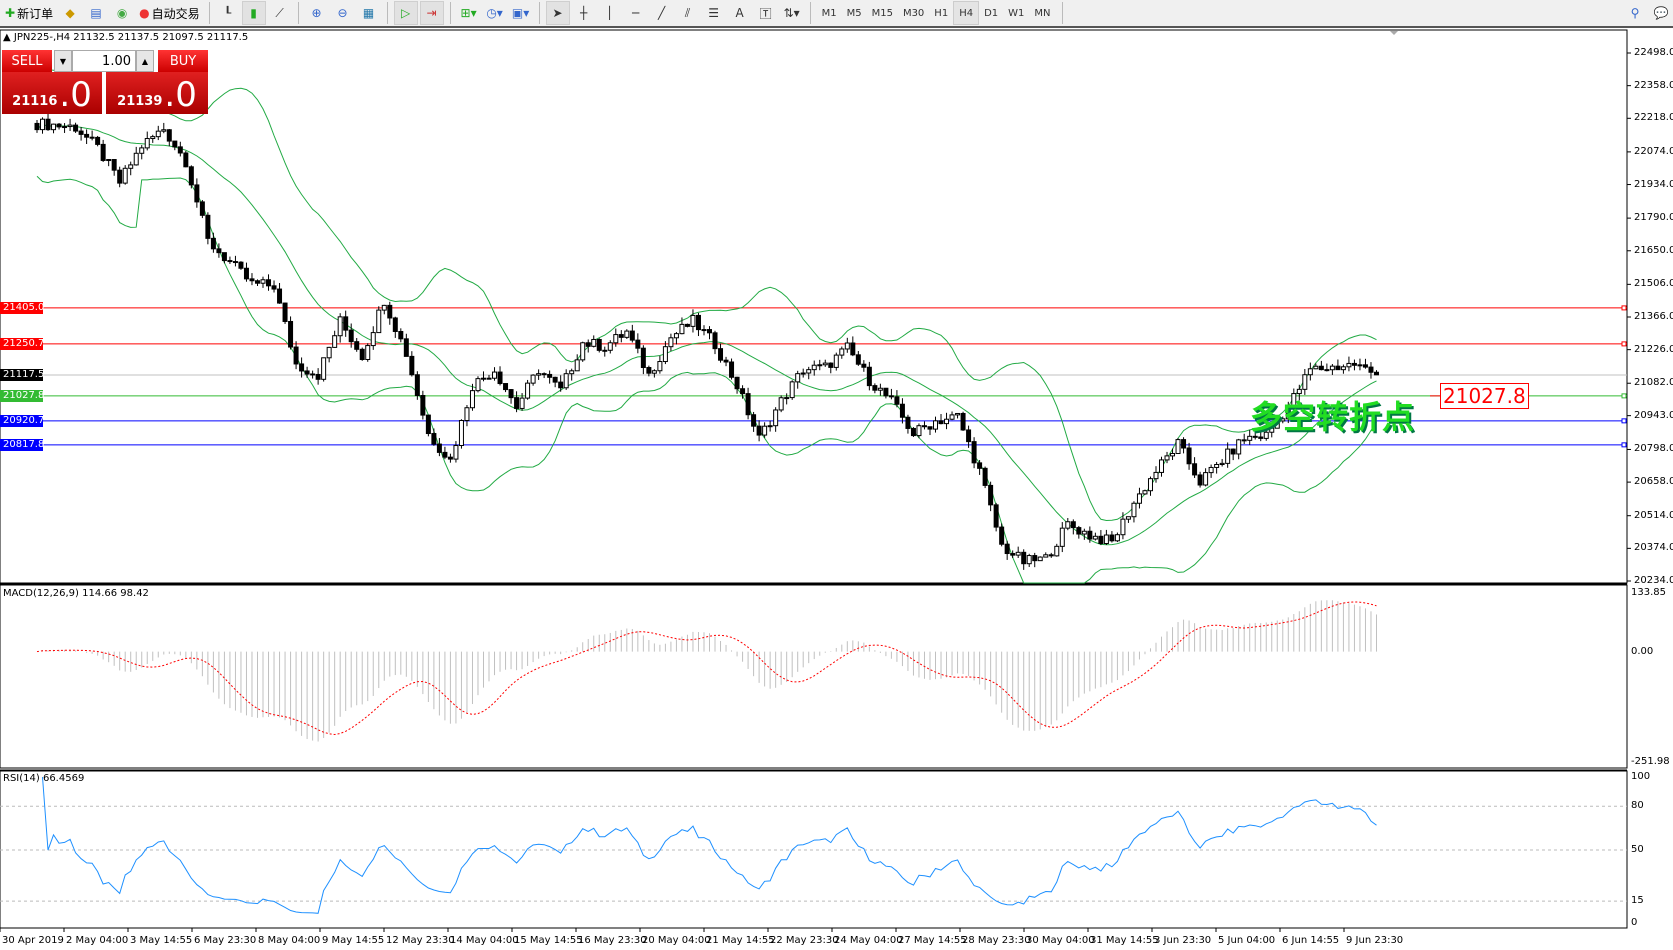  Describe the element at coordinates (1661, 13) in the screenshot. I see `chat-button: 💬` at that location.